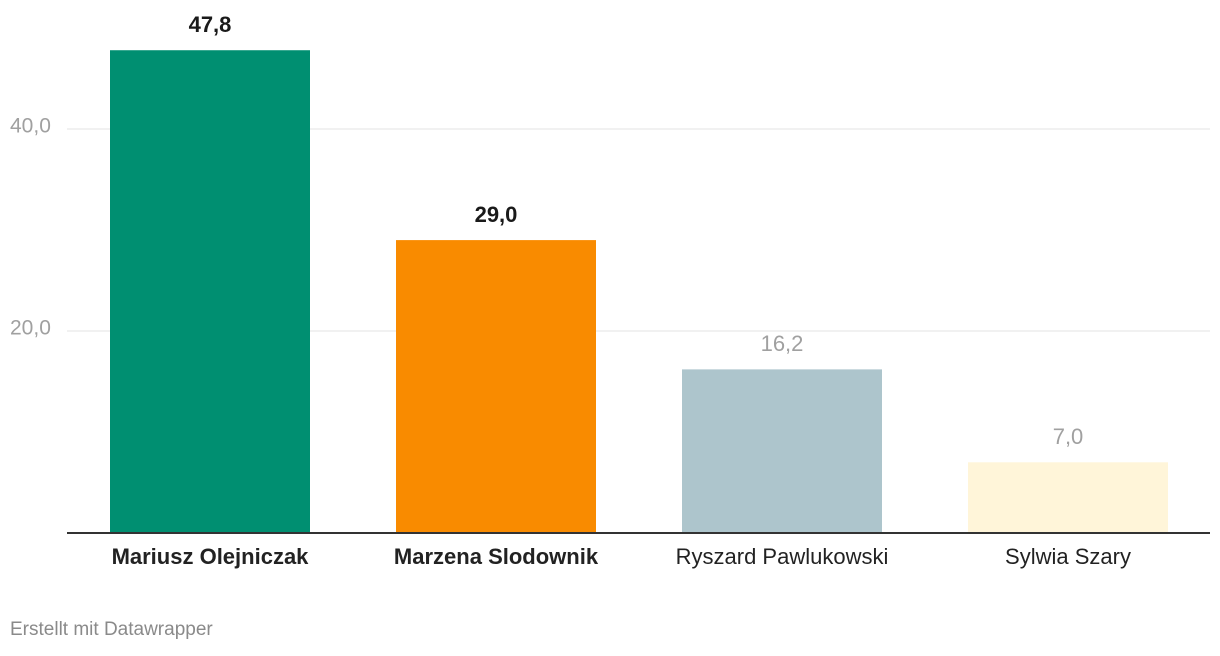 This screenshot has height=656, width=1220. Describe the element at coordinates (30, 126) in the screenshot. I see `y-tick-label: 40,0` at that location.